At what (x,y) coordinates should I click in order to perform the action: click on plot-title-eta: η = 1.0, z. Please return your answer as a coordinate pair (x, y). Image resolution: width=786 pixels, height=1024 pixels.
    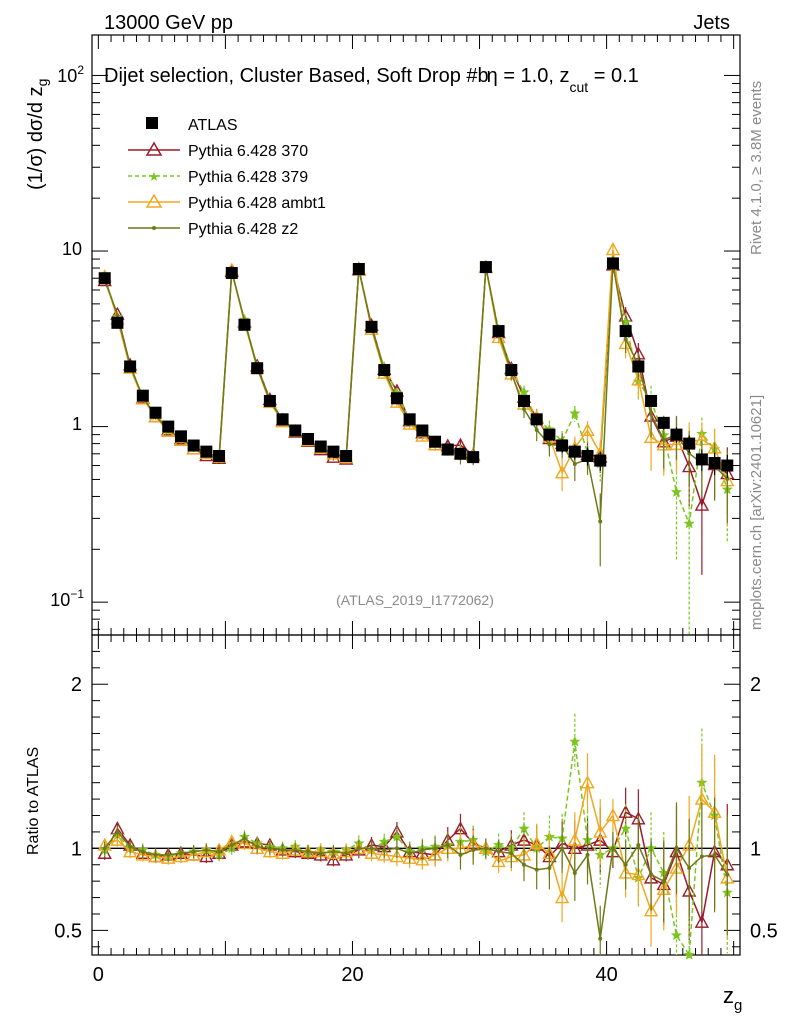
    Looking at the image, I should click on (528, 76).